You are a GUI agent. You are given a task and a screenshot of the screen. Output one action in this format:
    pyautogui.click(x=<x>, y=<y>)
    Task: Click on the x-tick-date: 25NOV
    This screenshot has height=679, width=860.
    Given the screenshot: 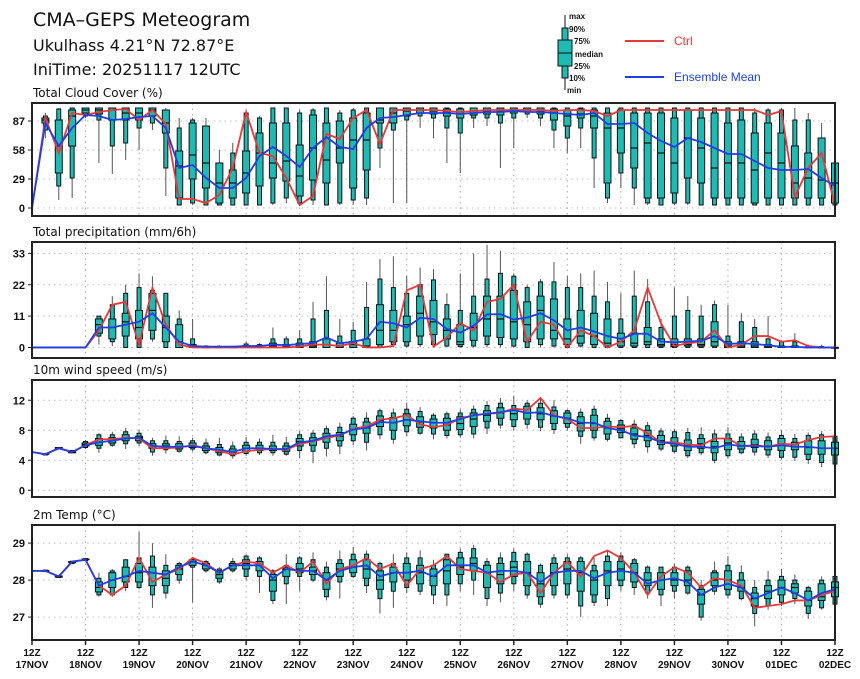 What is the action you would take?
    pyautogui.click(x=460, y=665)
    